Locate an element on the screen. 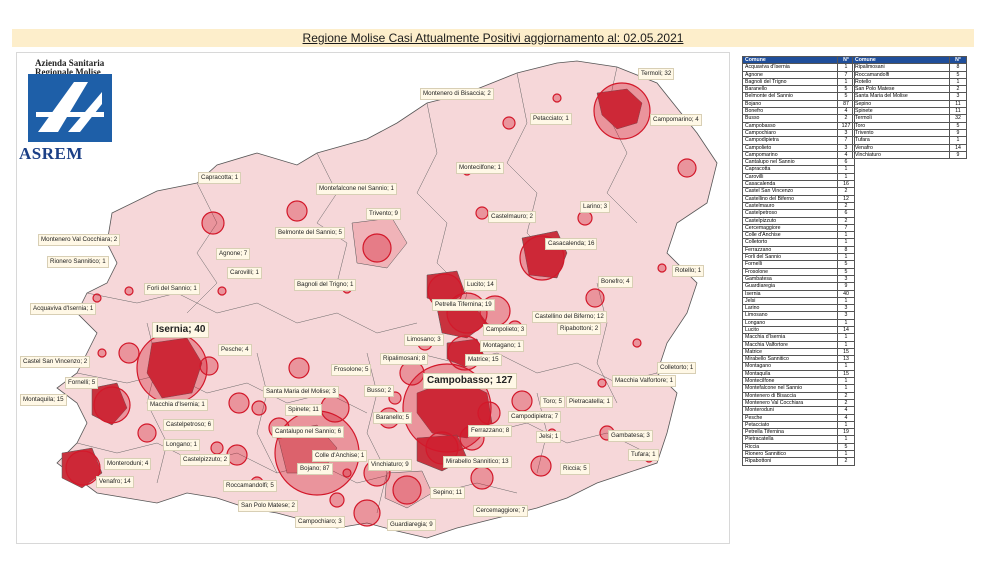 This screenshot has height=575, width=981. map-label: Bojano; 87 is located at coordinates (315, 469).